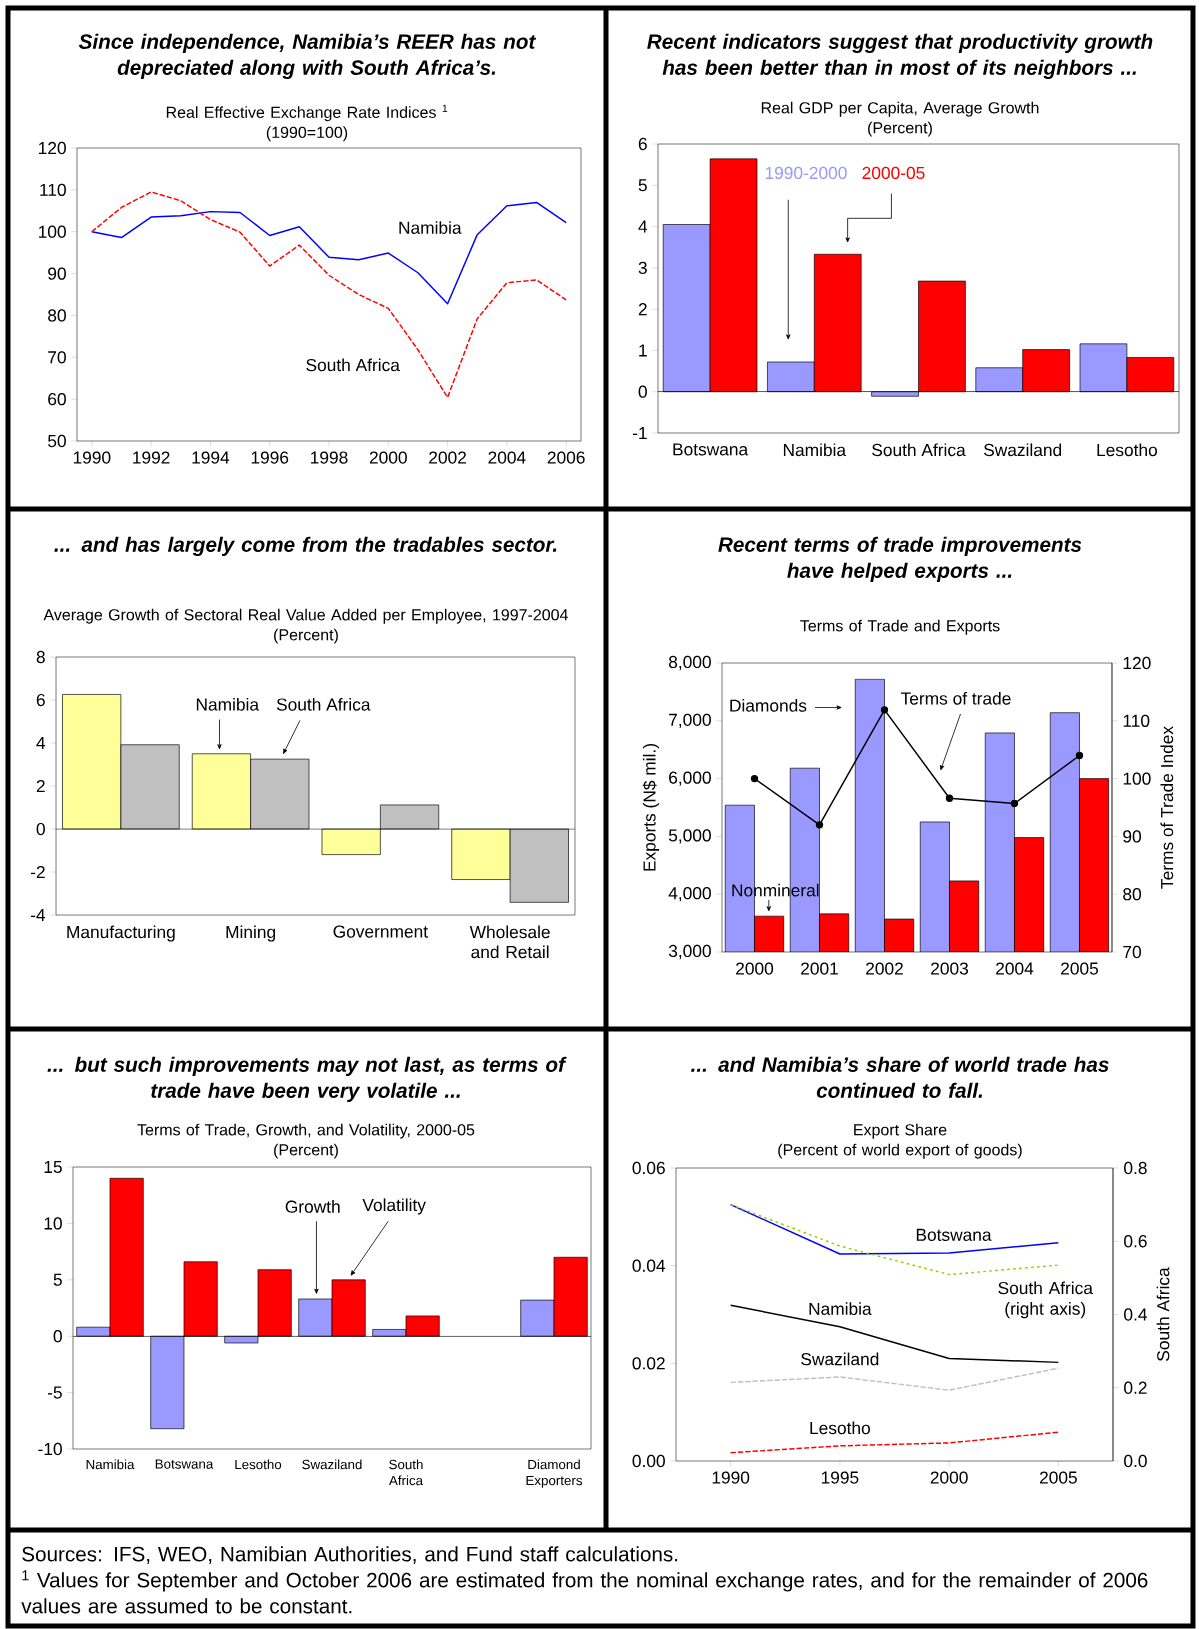  I want to click on text: South Africa, so click(323, 704).